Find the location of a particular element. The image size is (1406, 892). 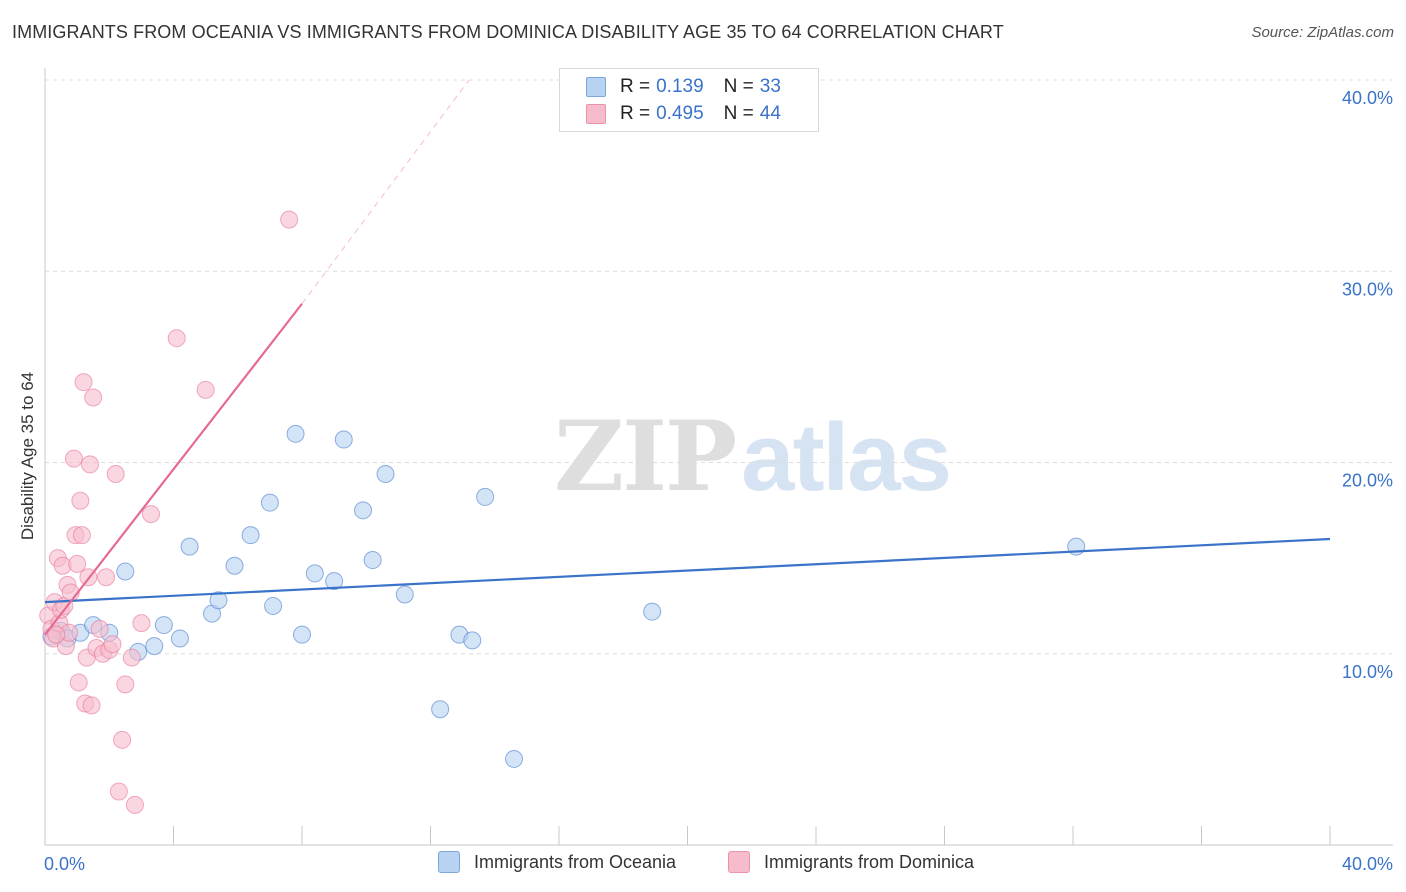

y-axis-label: Disability Age 35 to 64 is located at coordinates (27, 456).